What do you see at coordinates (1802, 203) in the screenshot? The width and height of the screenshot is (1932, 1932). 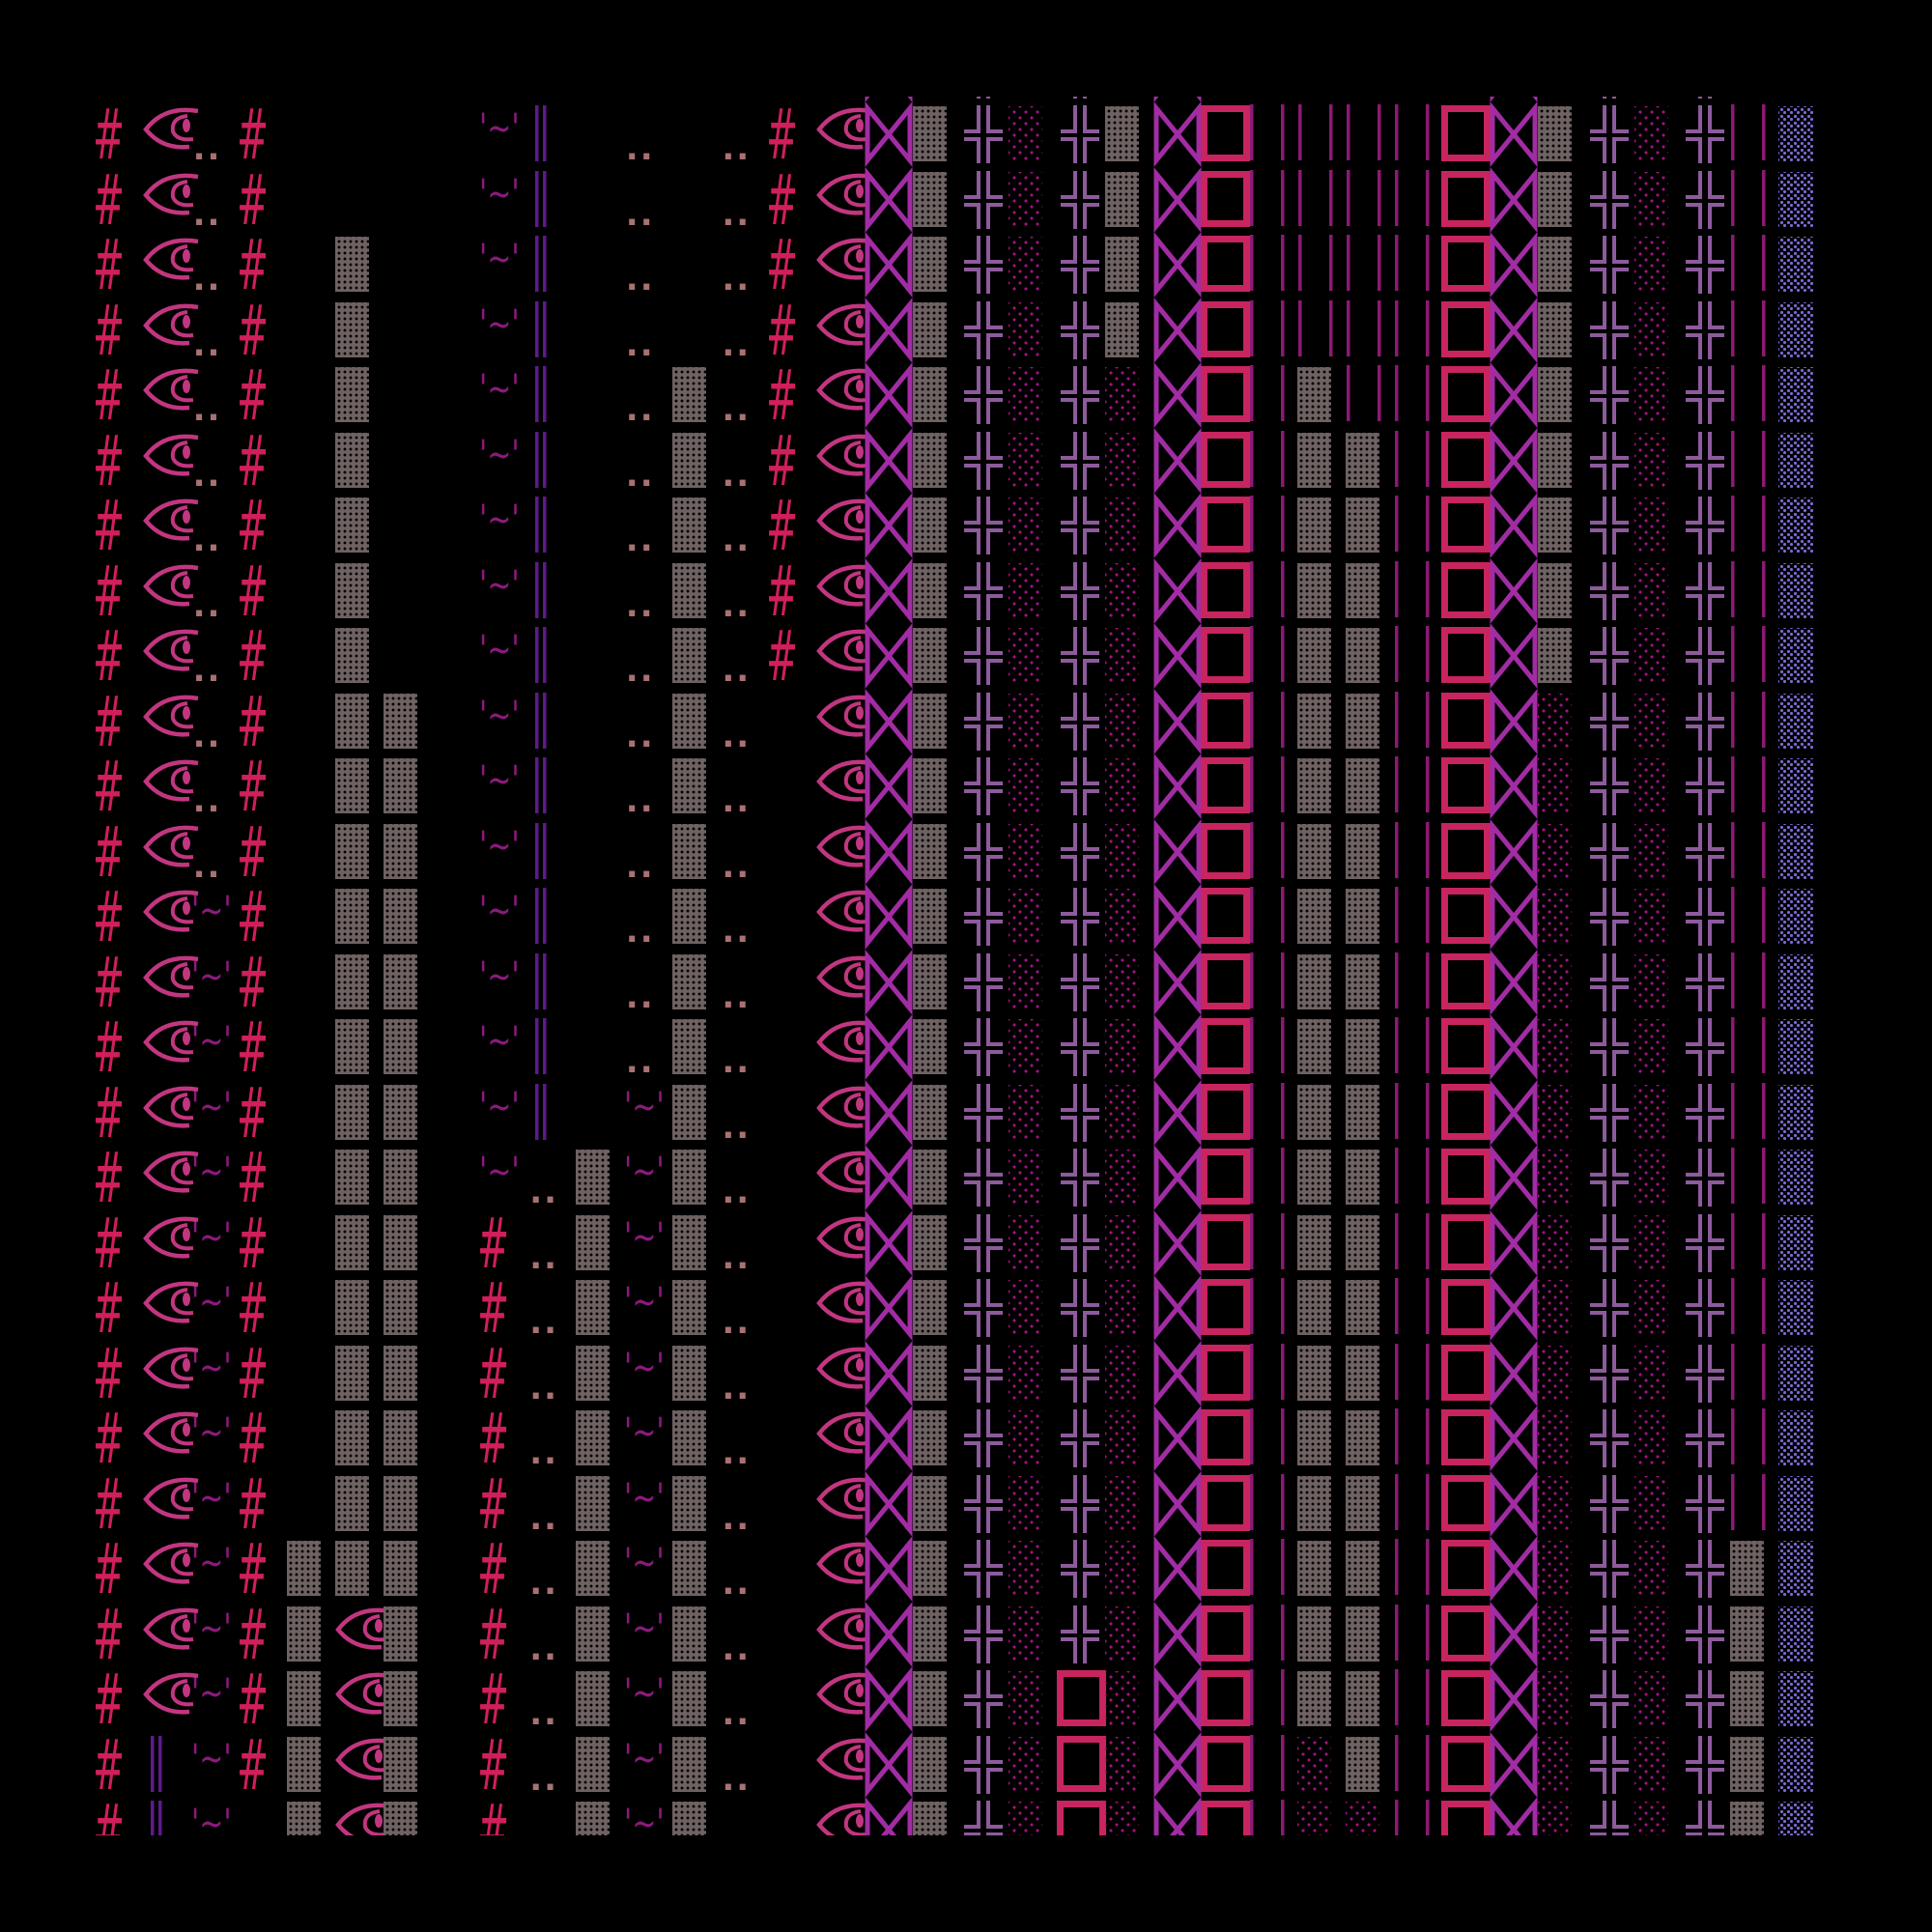 I see `blue-dots-block` at bounding box center [1802, 203].